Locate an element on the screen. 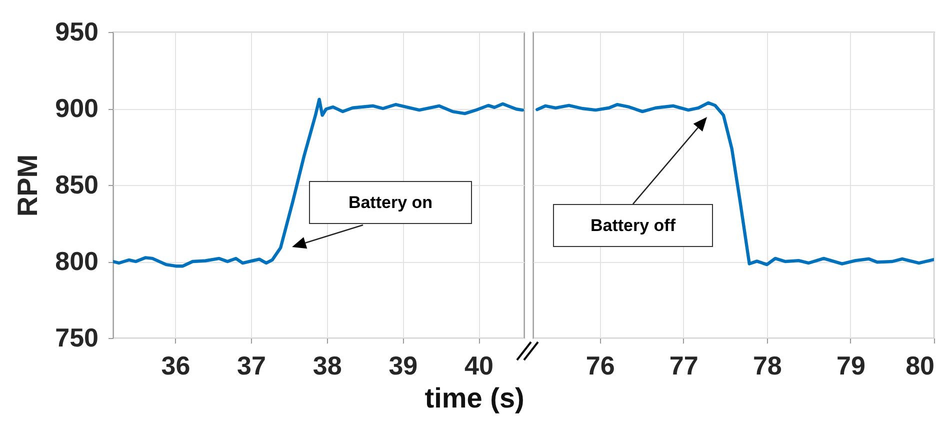  x-tick-label: 79 is located at coordinates (851, 365).